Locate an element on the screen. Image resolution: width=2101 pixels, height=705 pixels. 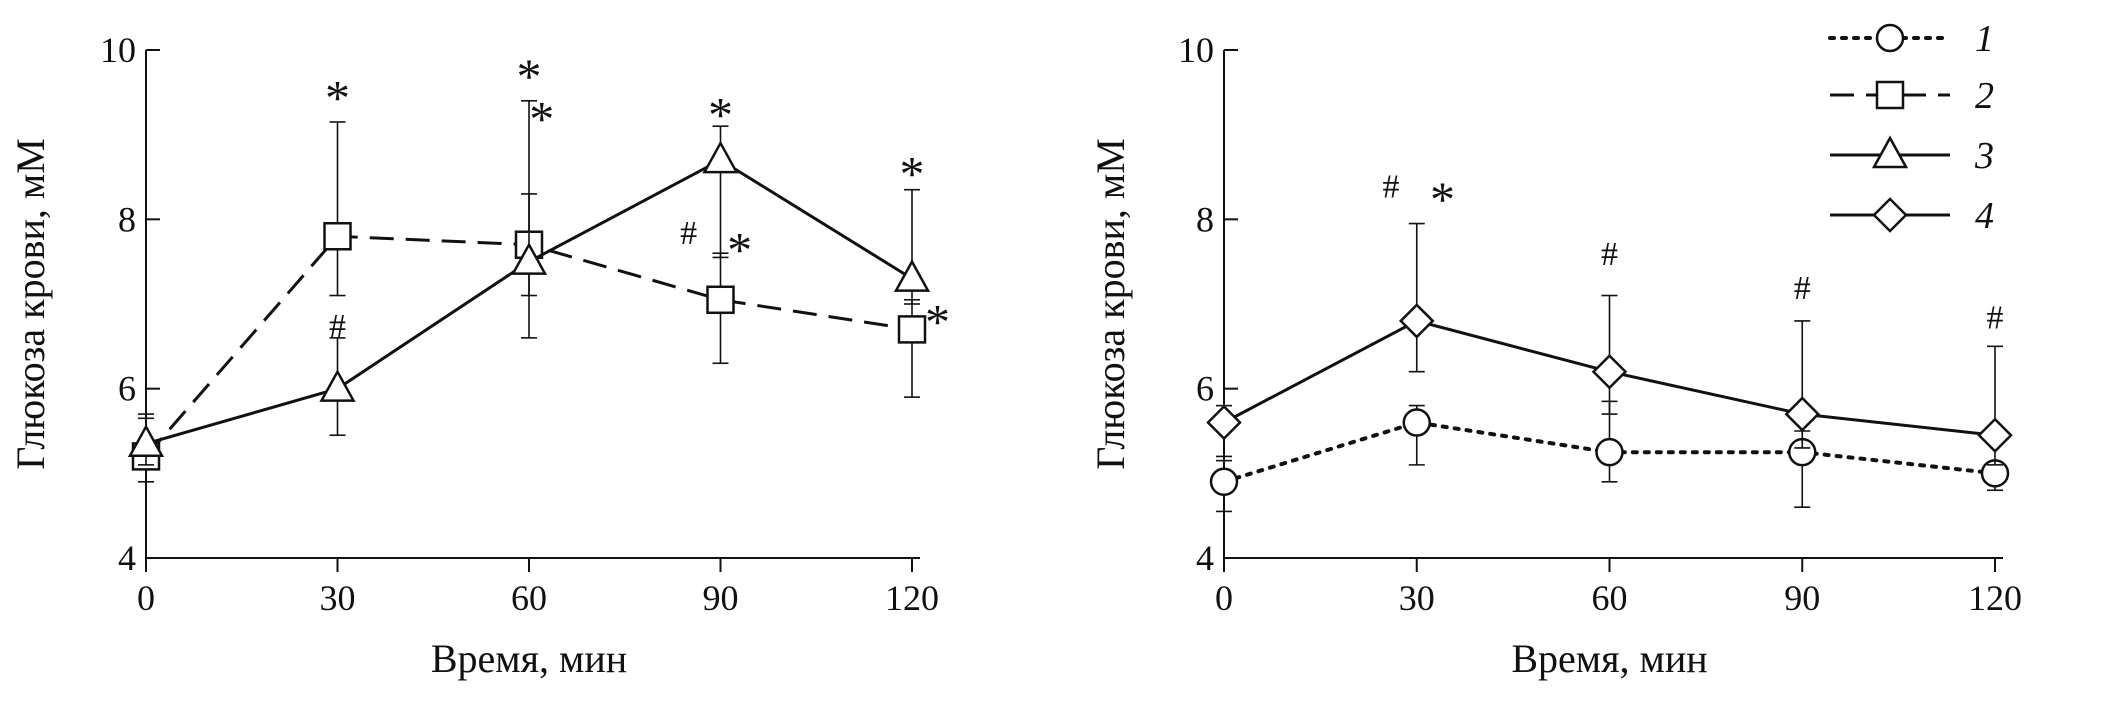
legend-marker-circle is located at coordinates (1890, 38).